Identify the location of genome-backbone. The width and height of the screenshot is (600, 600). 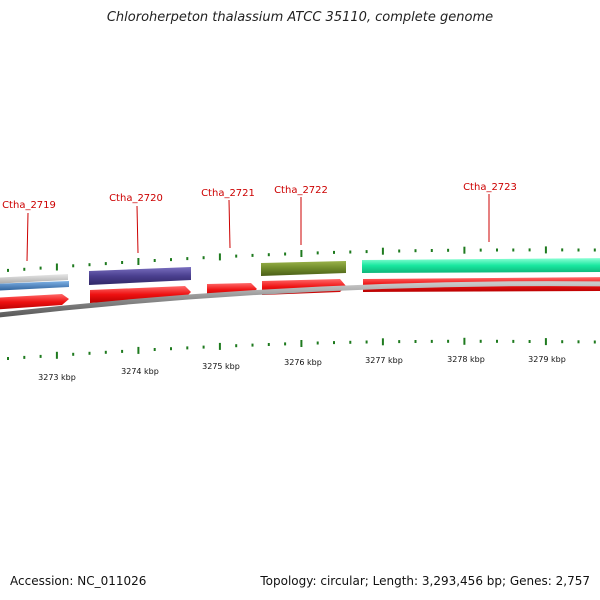
(300, 299).